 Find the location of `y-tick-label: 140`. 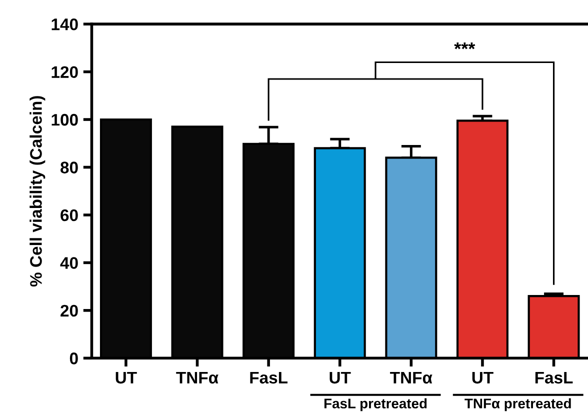

y-tick-label: 140 is located at coordinates (65, 24).